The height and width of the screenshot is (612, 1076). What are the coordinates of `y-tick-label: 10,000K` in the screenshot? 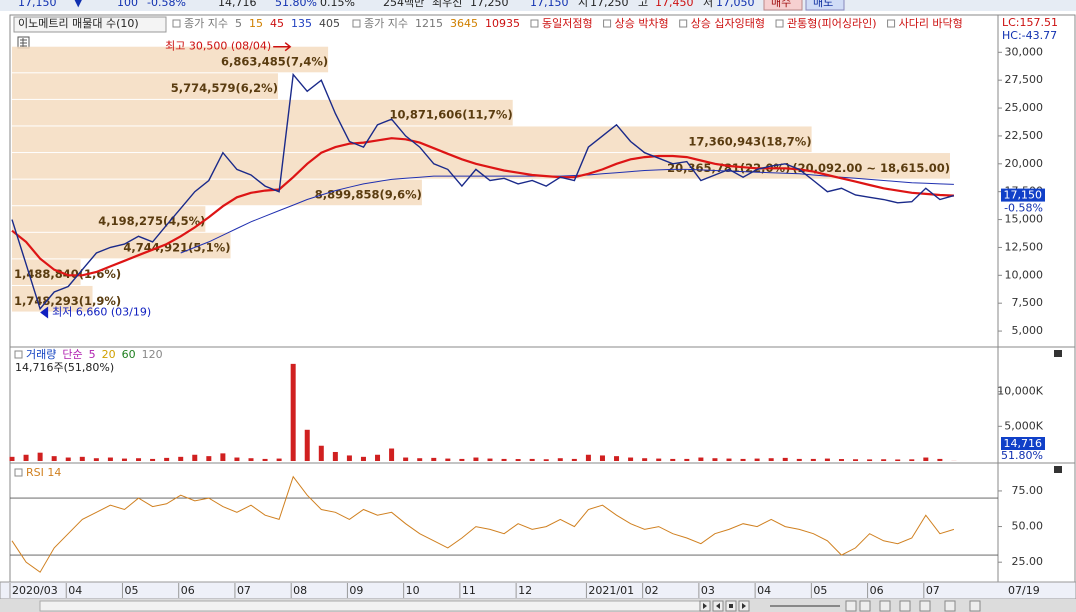 It's located at (1020, 391).